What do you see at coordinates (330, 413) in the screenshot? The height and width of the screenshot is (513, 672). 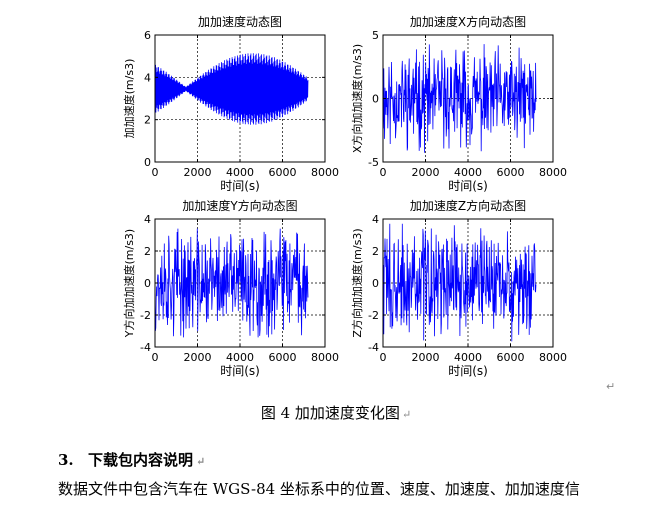 I see `figure-caption-text: 图 4 加加速度变化图` at bounding box center [330, 413].